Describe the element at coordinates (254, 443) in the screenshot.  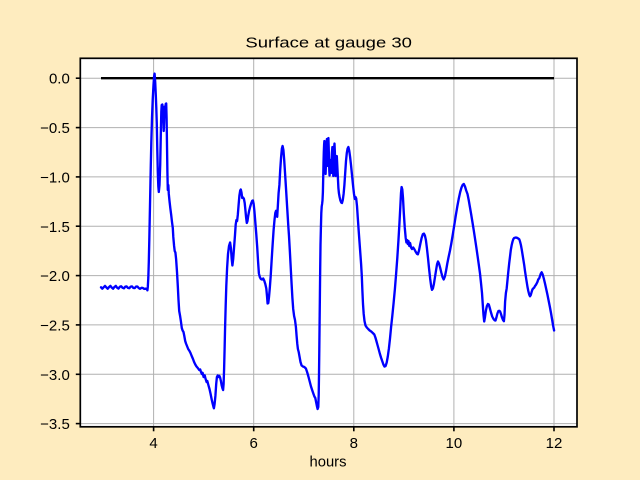
I see `svg-text: 6` at that location.